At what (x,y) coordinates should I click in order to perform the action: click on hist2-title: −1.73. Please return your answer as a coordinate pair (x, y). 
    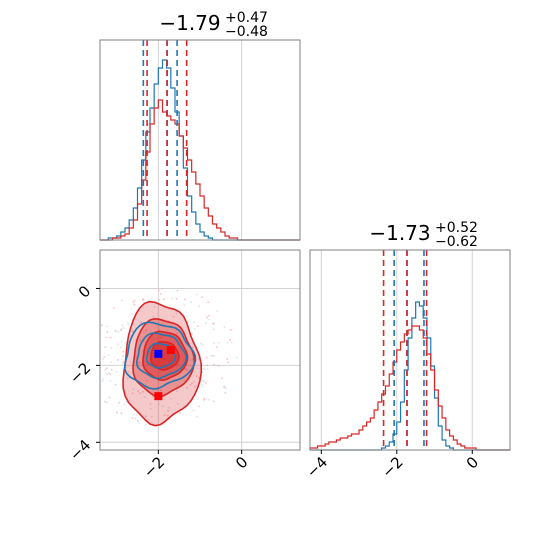
    Looking at the image, I should click on (399, 233).